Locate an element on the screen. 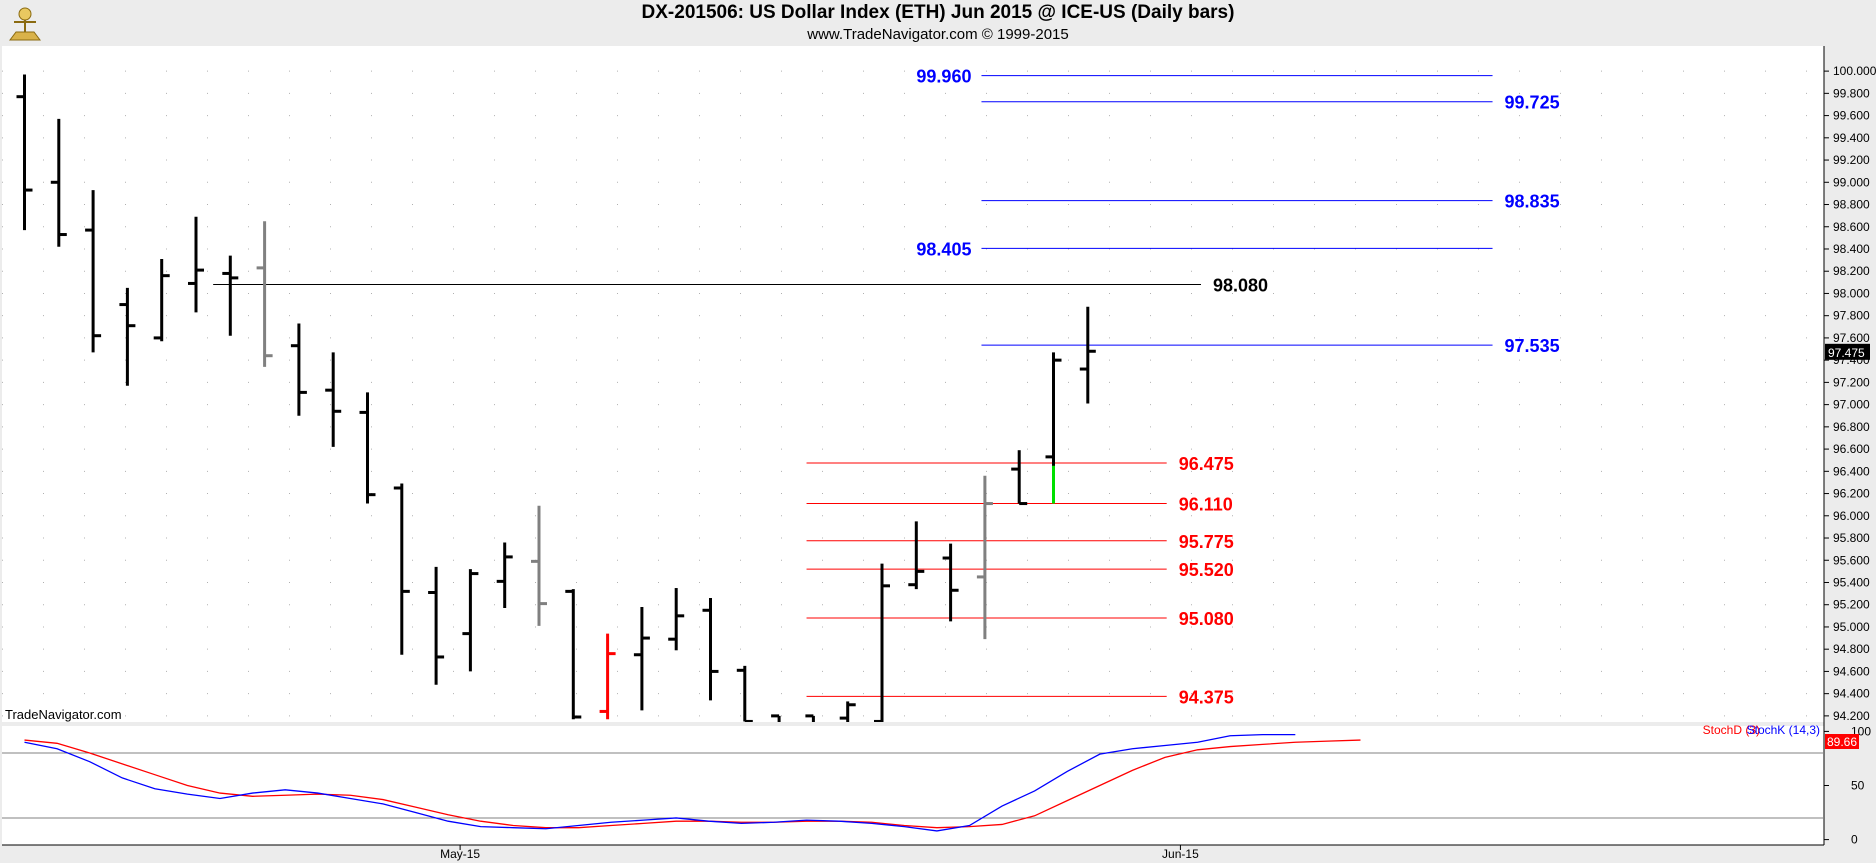  stoch-tick-label: 0 is located at coordinates (1854, 840).